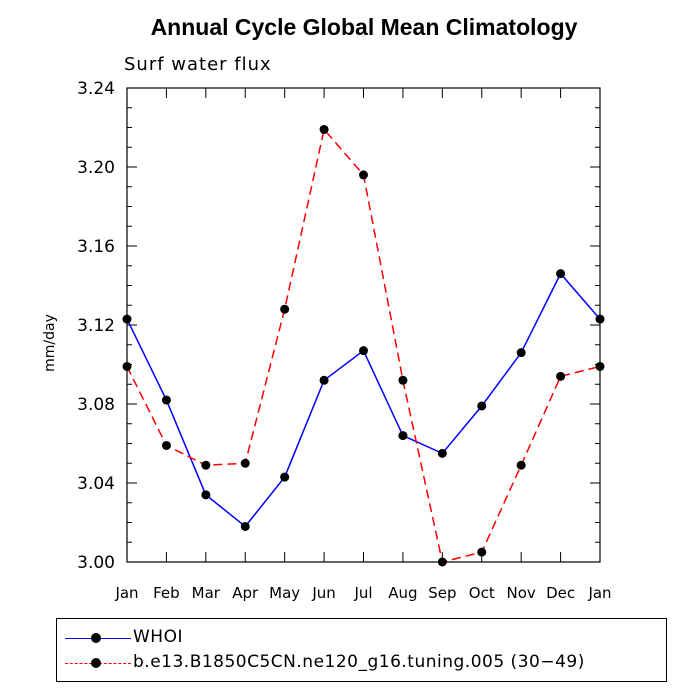 The image size is (699, 699). What do you see at coordinates (442, 593) in the screenshot?
I see `x-tick-label: Sep` at bounding box center [442, 593].